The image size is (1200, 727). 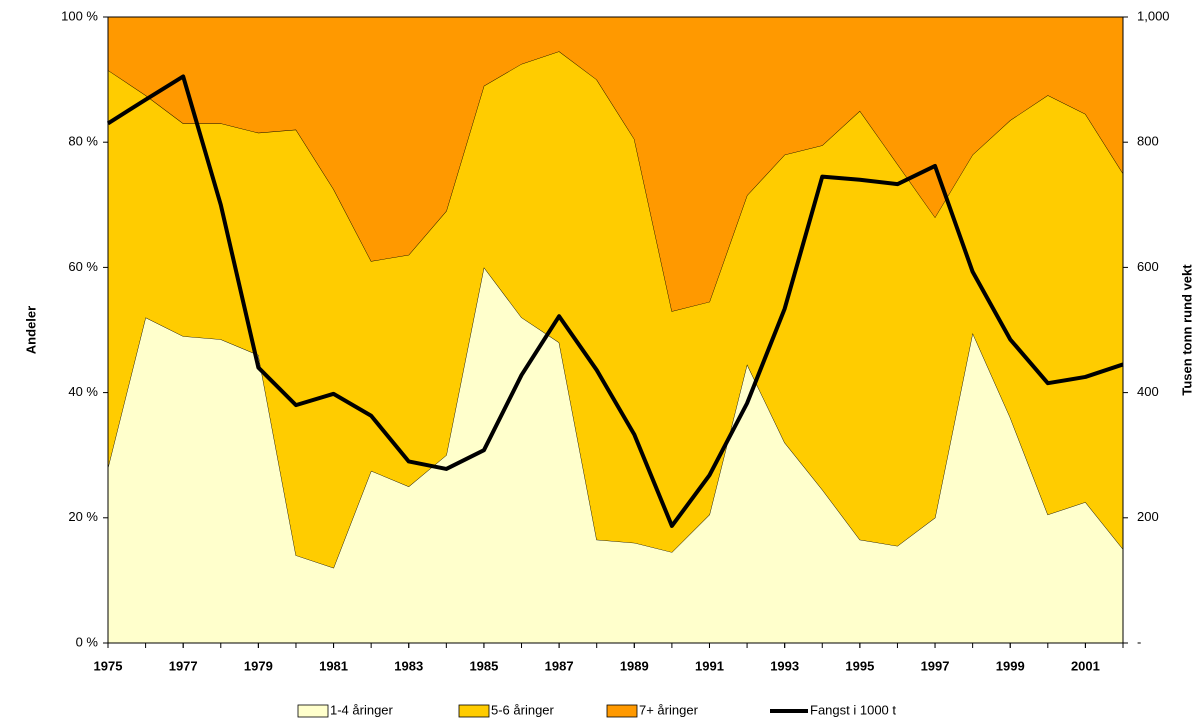 I want to click on legend-label: 7+ åringer, so click(x=669, y=709).